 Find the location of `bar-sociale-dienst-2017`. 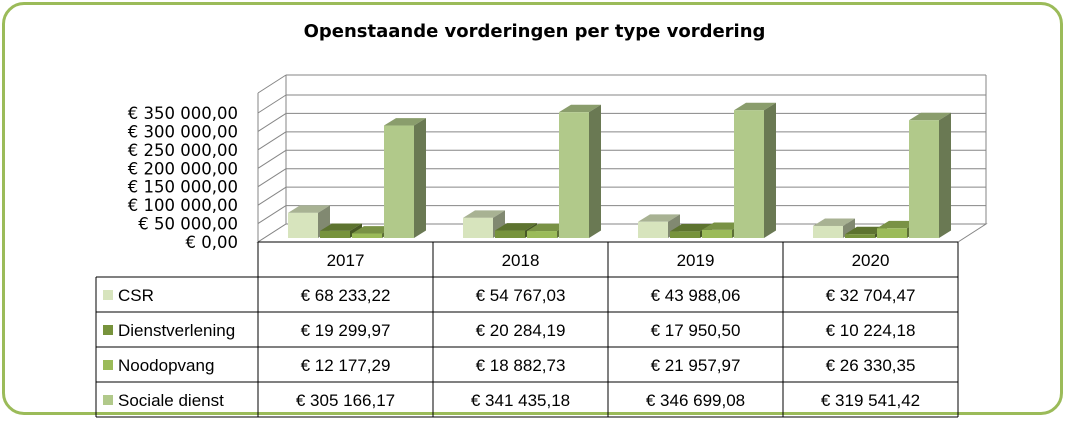

bar-sociale-dienst-2017 is located at coordinates (399, 181).